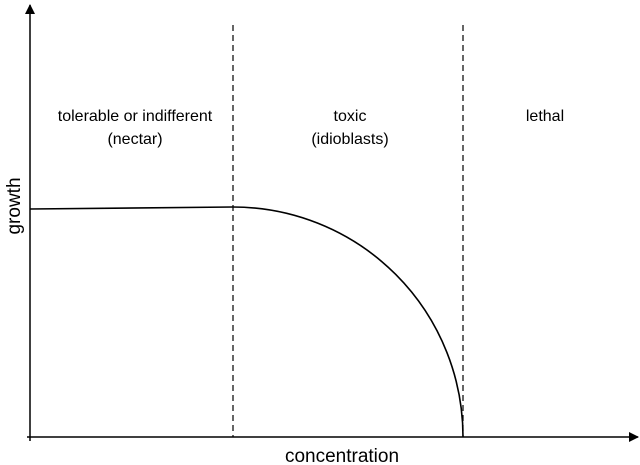  I want to click on zone-label: (nectar), so click(134, 139).